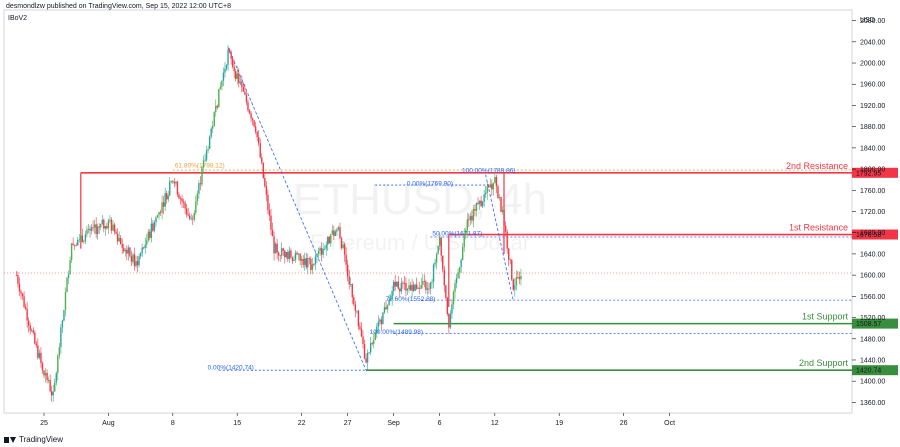  I want to click on fib-level-label: 61.80%(1798.12), so click(200, 165).